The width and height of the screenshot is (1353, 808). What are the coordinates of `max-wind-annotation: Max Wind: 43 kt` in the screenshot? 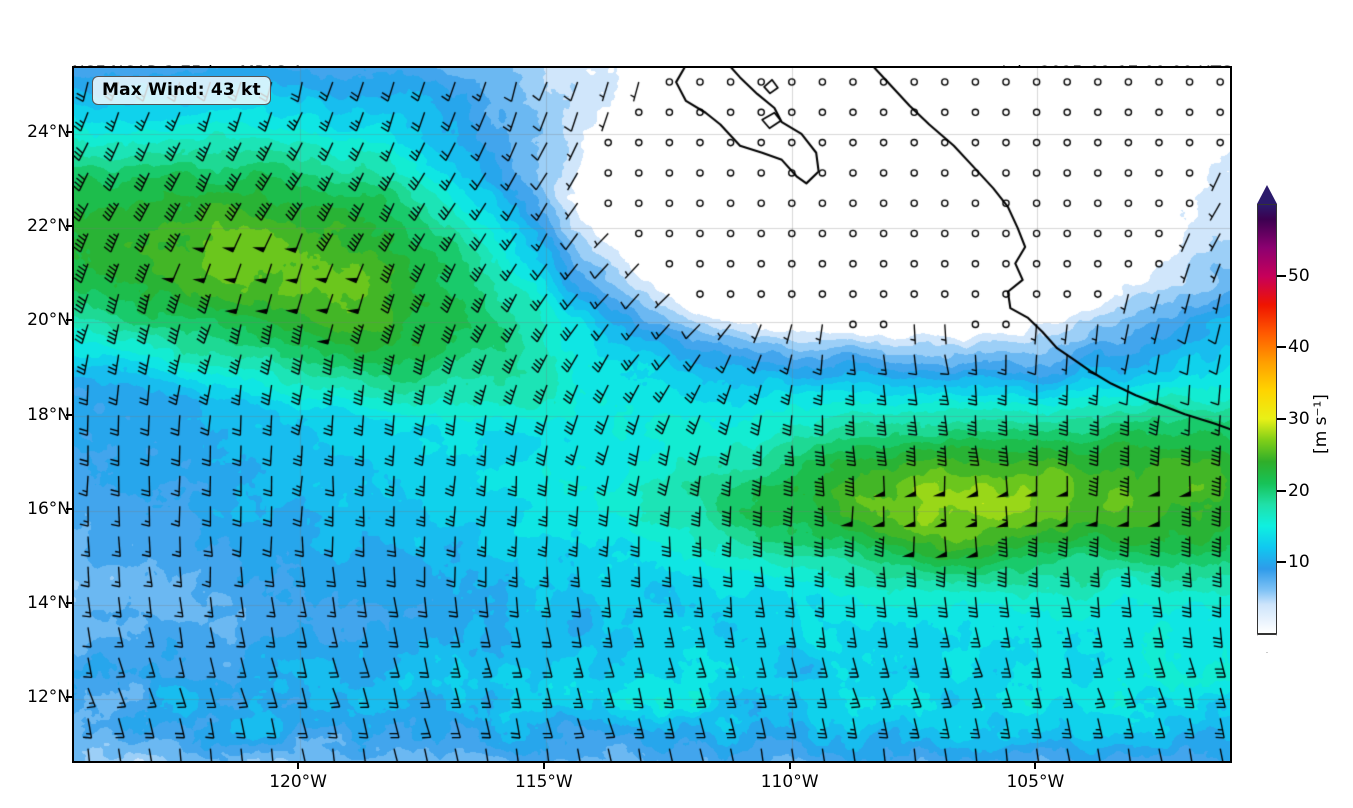 It's located at (181, 90).